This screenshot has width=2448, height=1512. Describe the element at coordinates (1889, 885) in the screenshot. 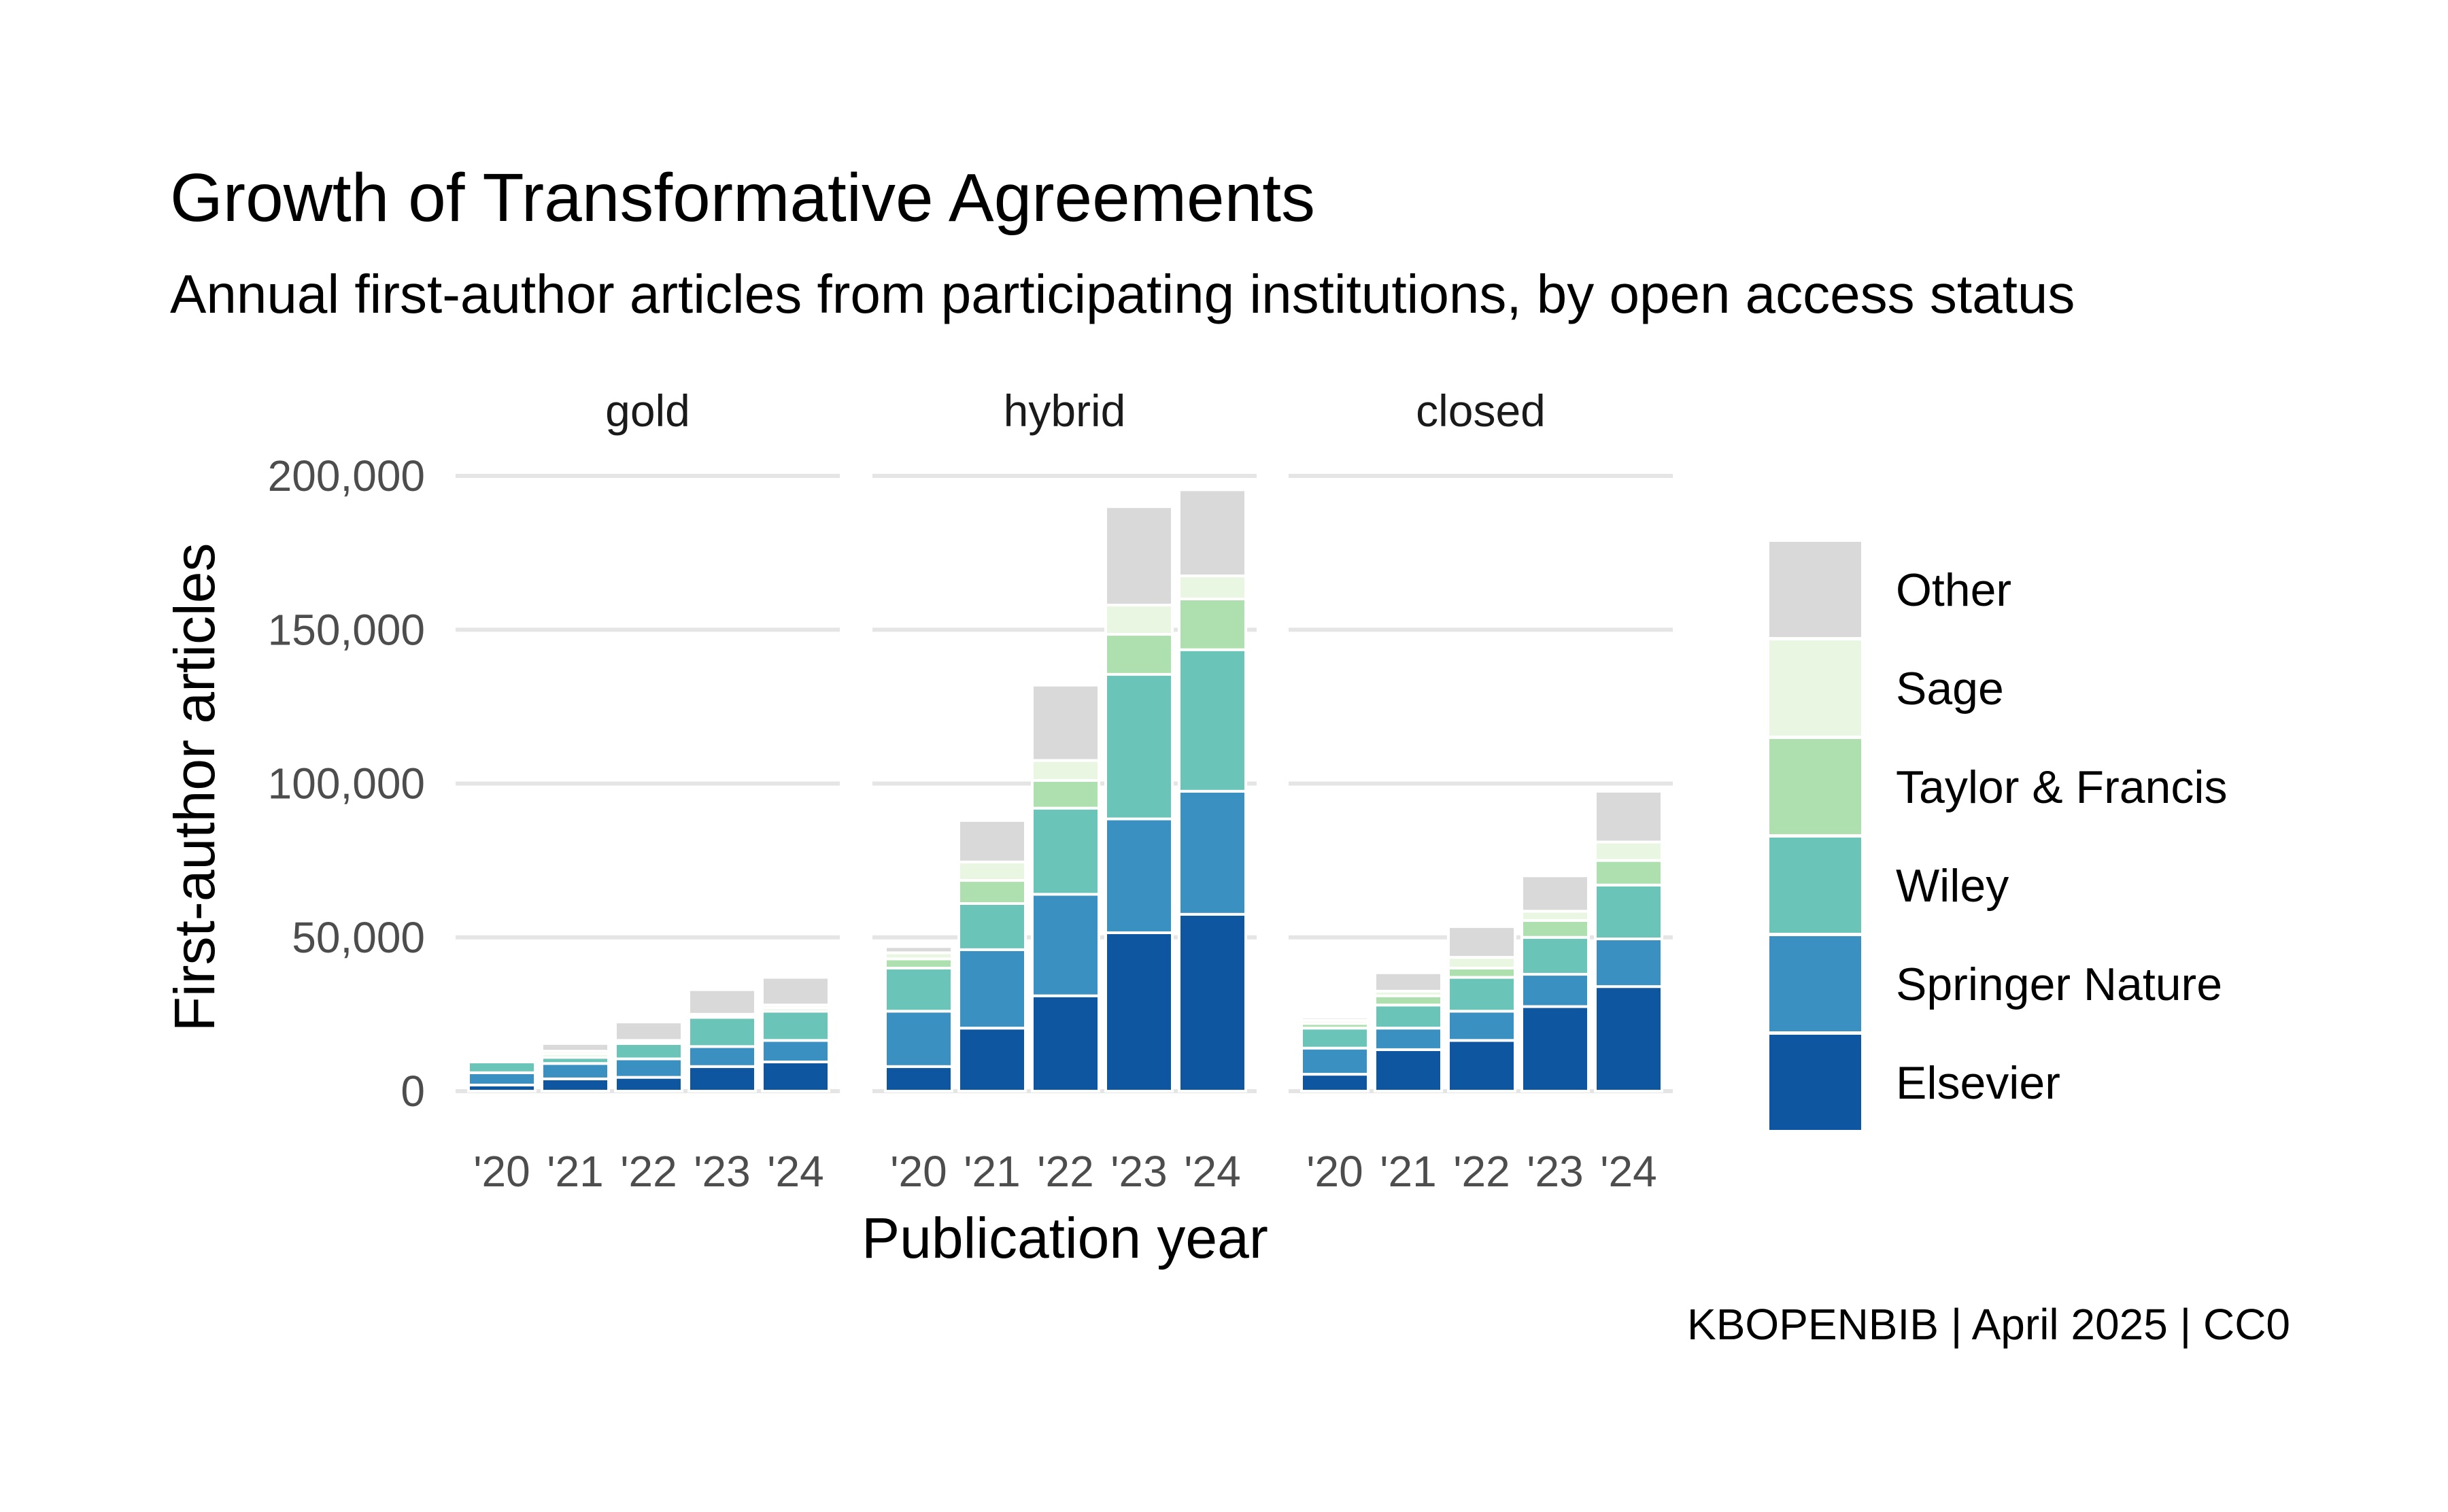

I see `legend-item: Wiley` at that location.